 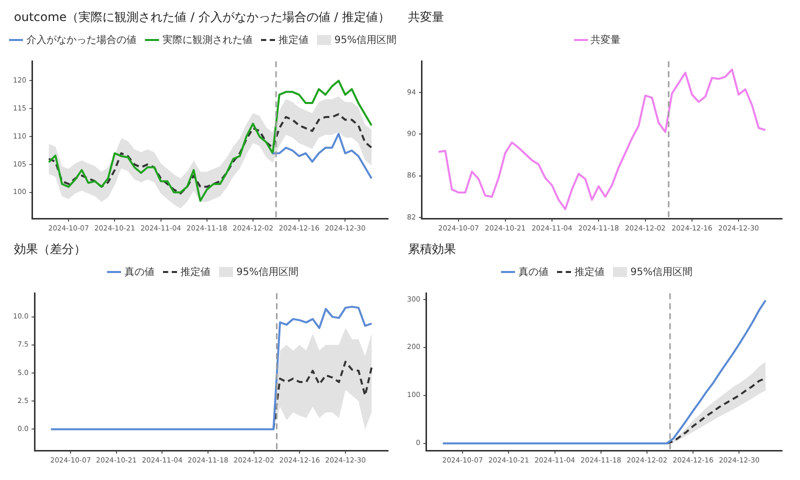 What do you see at coordinates (207, 40) in the screenshot?
I see `legend-label: 実際に観測された値` at bounding box center [207, 40].